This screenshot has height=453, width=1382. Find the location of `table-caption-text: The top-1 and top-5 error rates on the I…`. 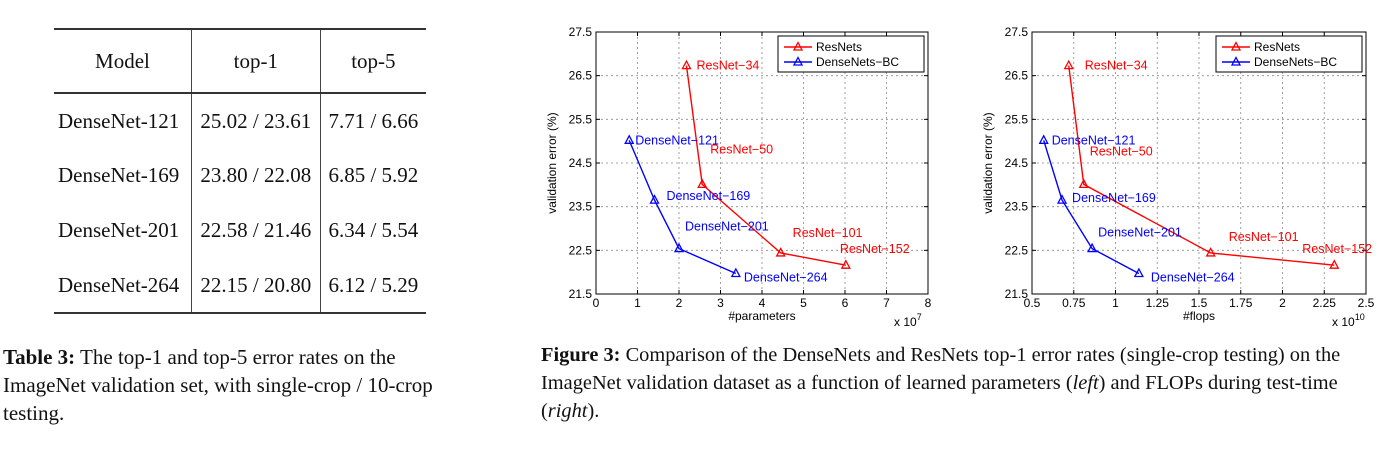

table-caption-text: The top-1 and top-5 error rates on the I… is located at coordinates (218, 385).